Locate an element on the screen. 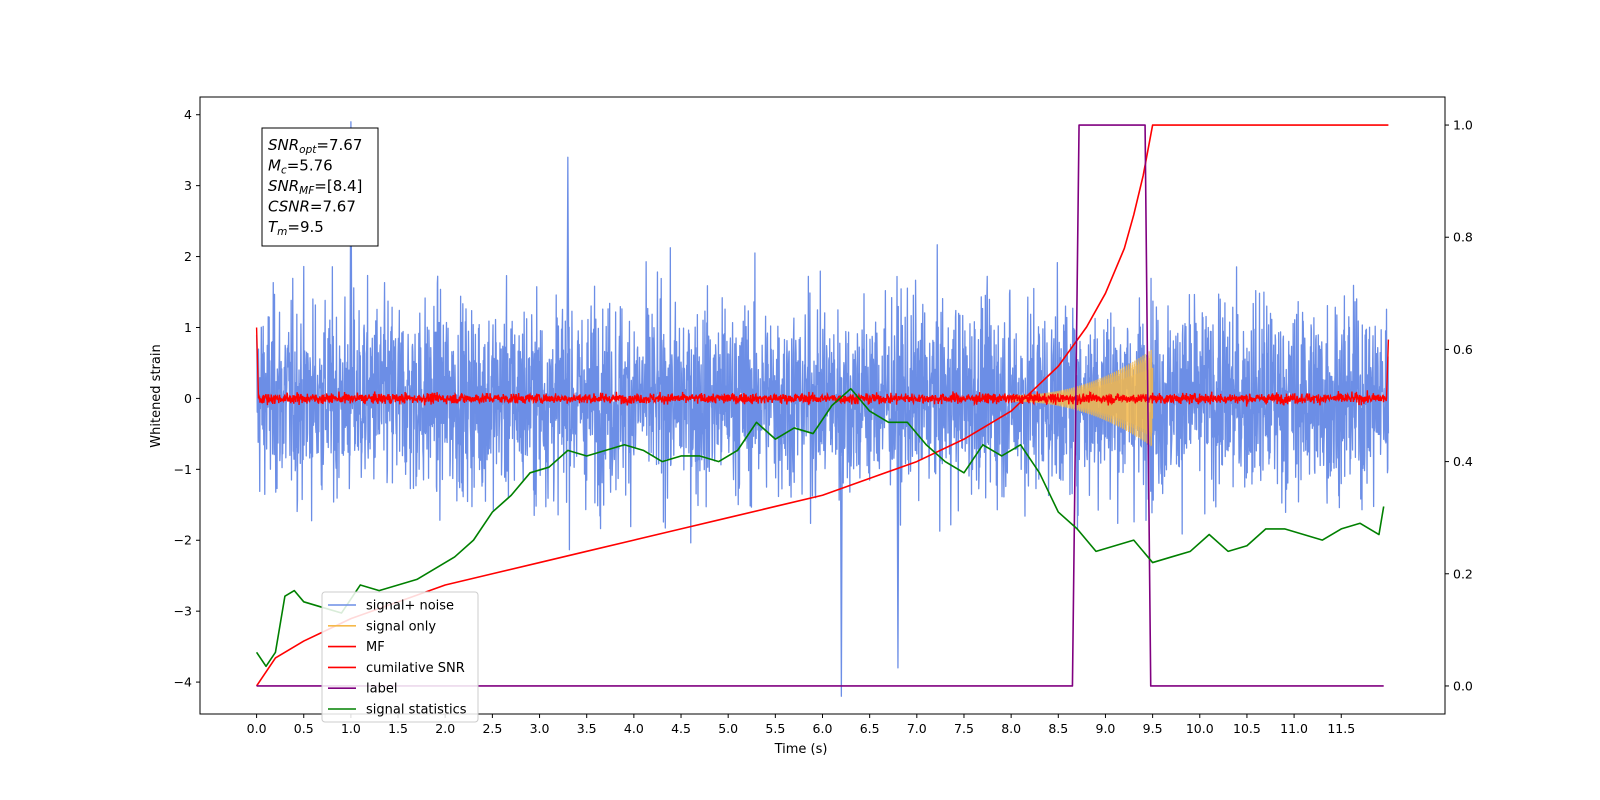 Image resolution: width=1600 pixels, height=800 pixels. x-tick-label: 2.5 is located at coordinates (492, 728).